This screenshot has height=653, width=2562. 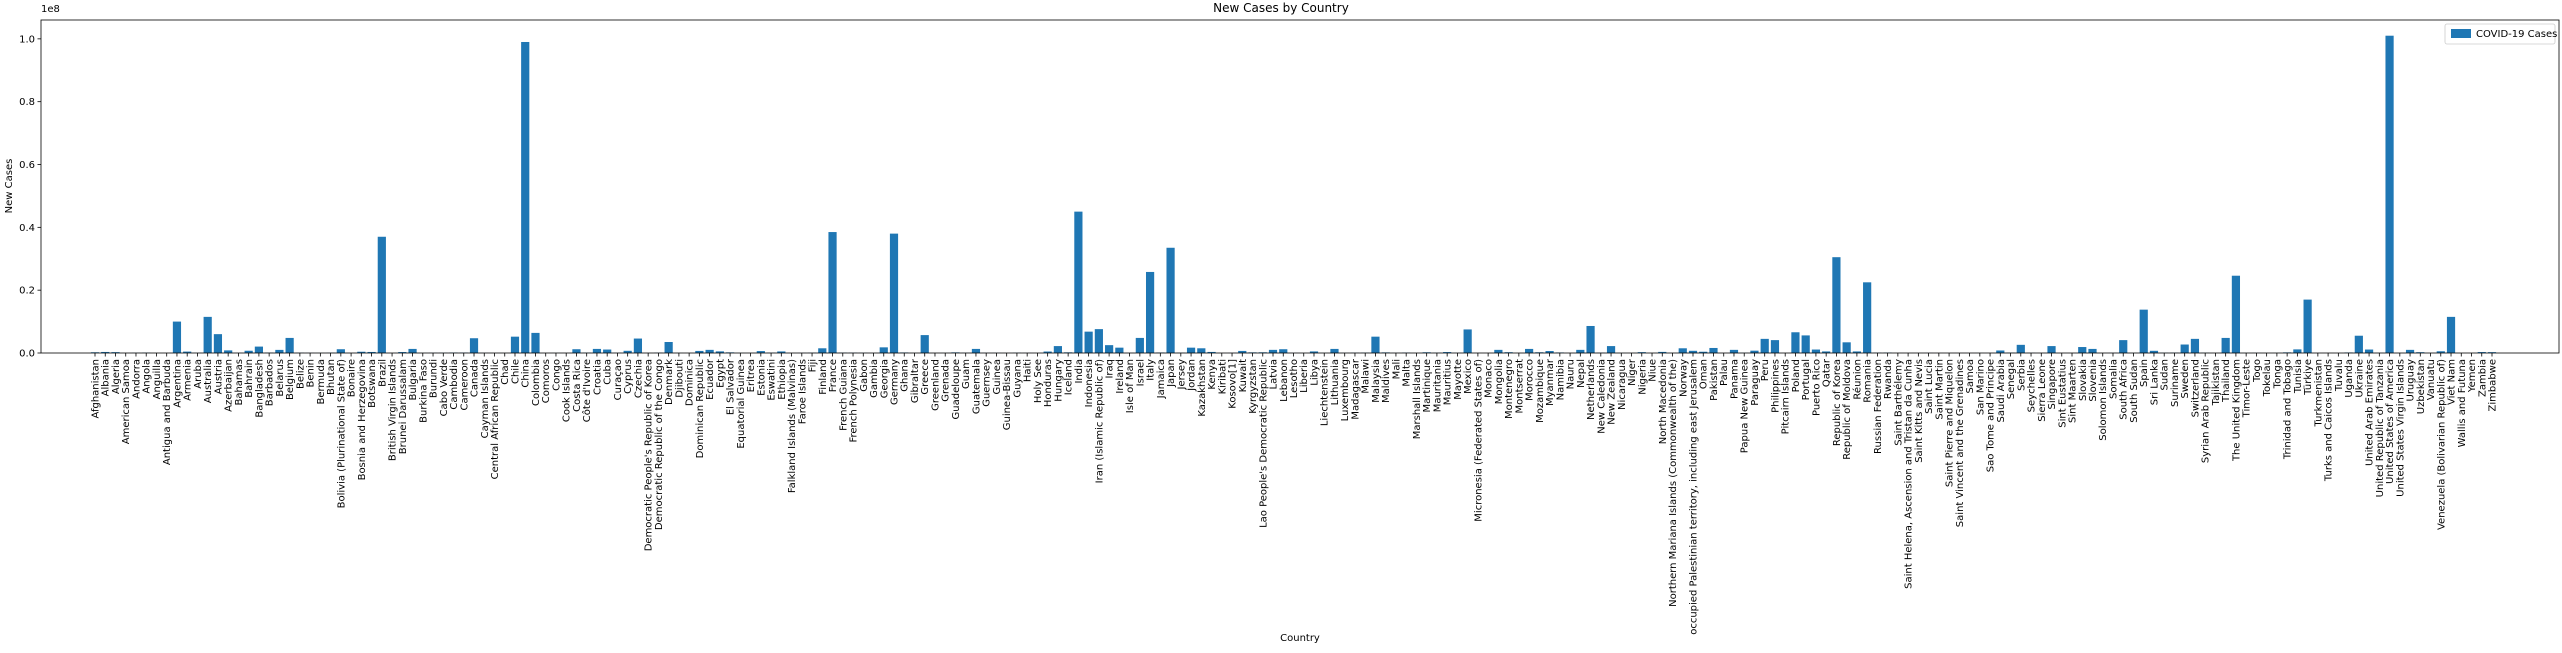 What do you see at coordinates (1345, 390) in the screenshot?
I see `x-tick-label: Luxembourg` at bounding box center [1345, 390].